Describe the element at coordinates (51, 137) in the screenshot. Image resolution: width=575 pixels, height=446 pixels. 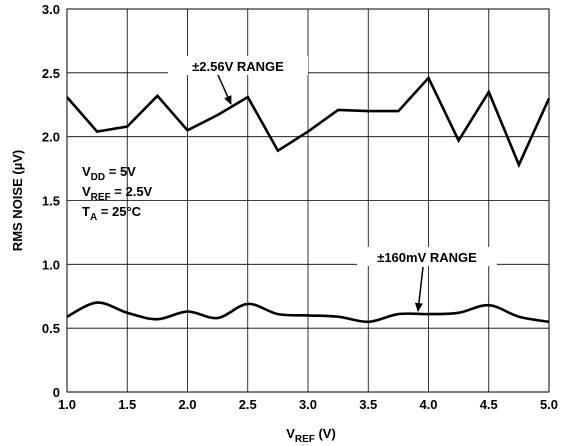
I see `y-tick-label: 2.0` at that location.